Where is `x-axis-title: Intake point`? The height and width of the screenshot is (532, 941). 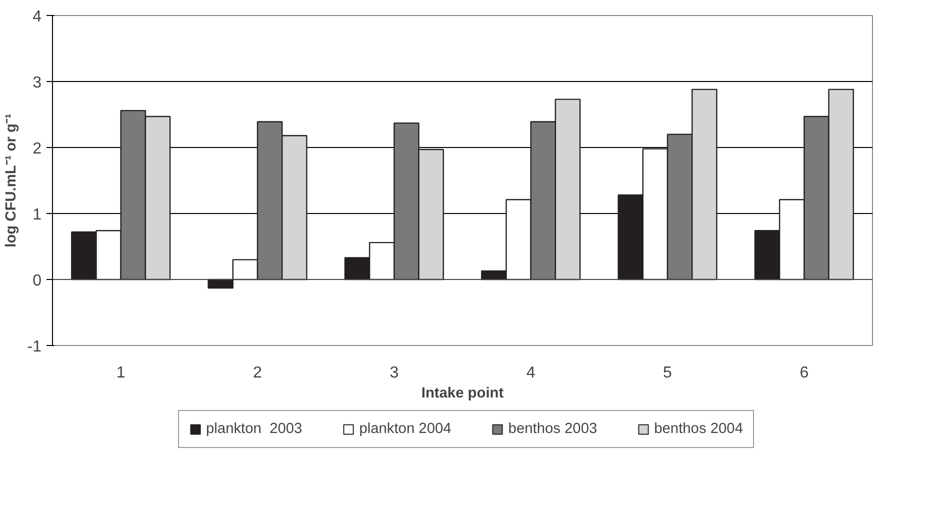 x-axis-title: Intake point is located at coordinates (462, 394).